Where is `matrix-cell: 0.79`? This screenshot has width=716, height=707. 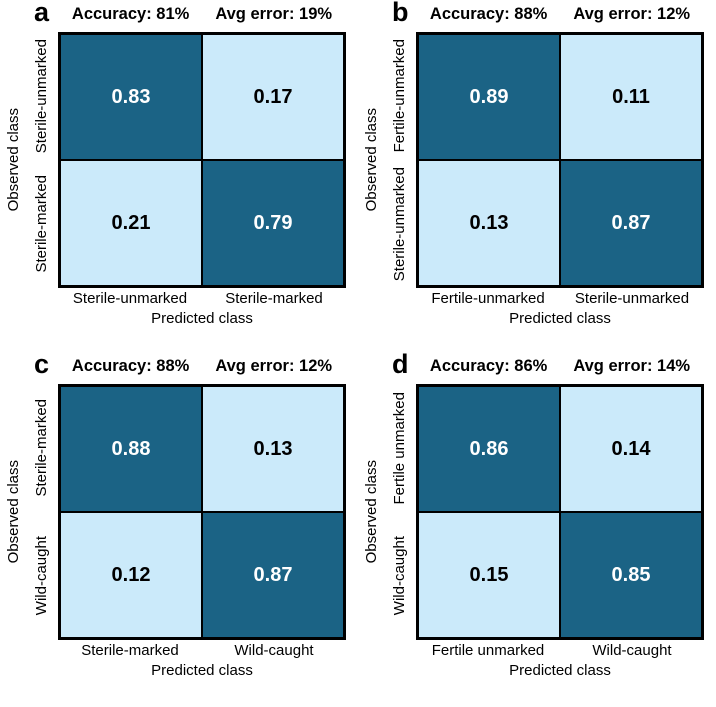
matrix-cell: 0.79 is located at coordinates (273, 223).